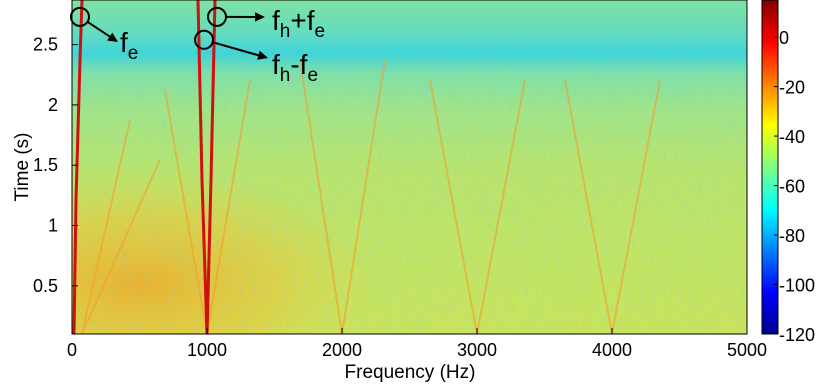  What do you see at coordinates (792, 187) in the screenshot?
I see `colorbar-tick-label: -60` at bounding box center [792, 187].